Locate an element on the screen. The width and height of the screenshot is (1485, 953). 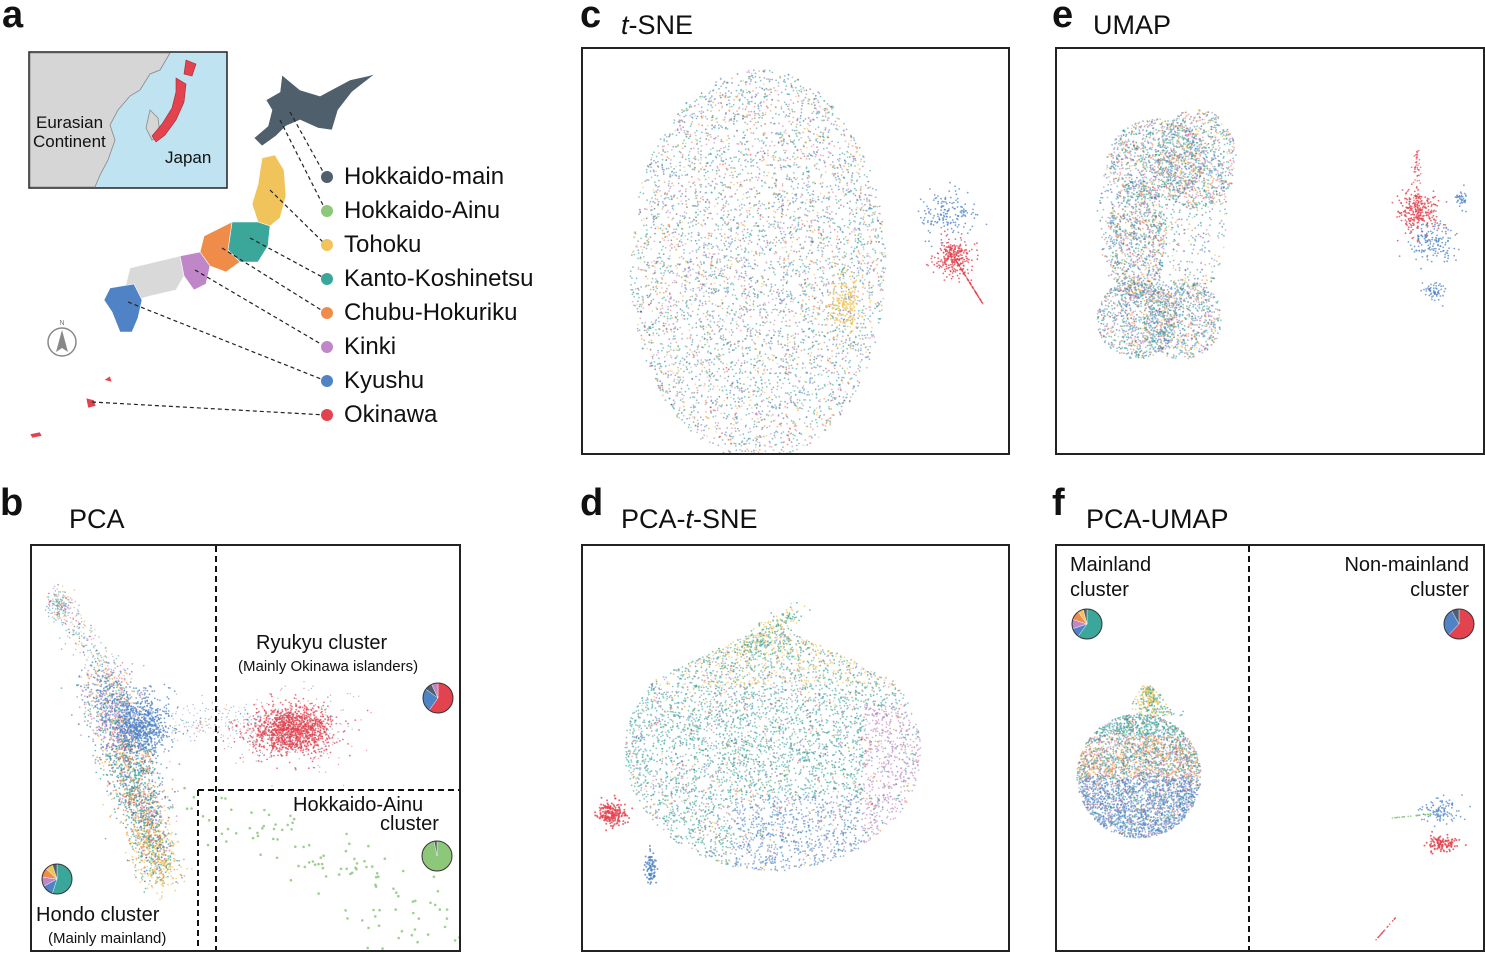
panel-f-label: f is located at coordinates (1058, 503).